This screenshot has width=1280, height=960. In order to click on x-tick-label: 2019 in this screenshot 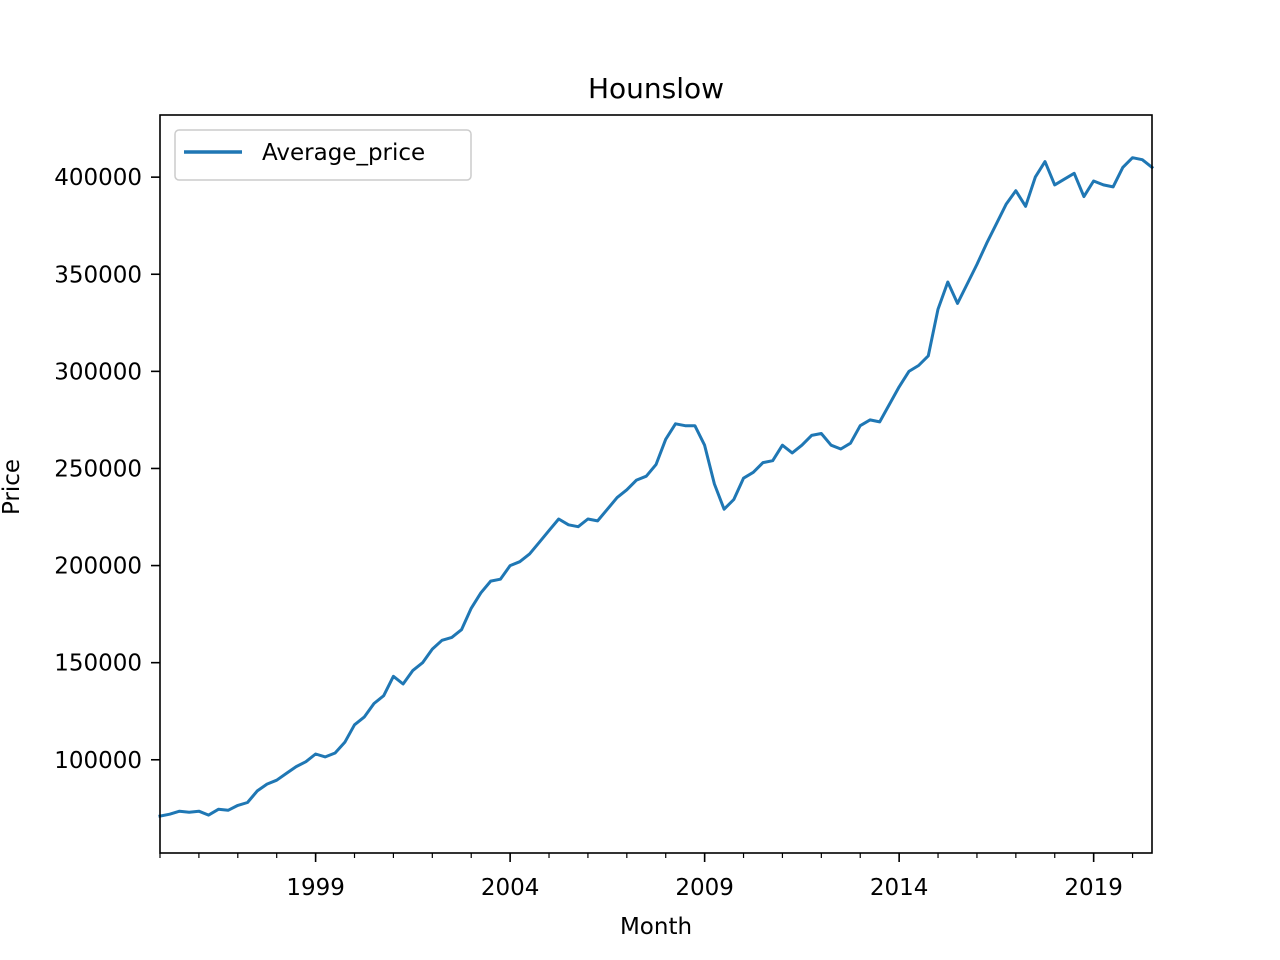, I will do `click(1093, 888)`.